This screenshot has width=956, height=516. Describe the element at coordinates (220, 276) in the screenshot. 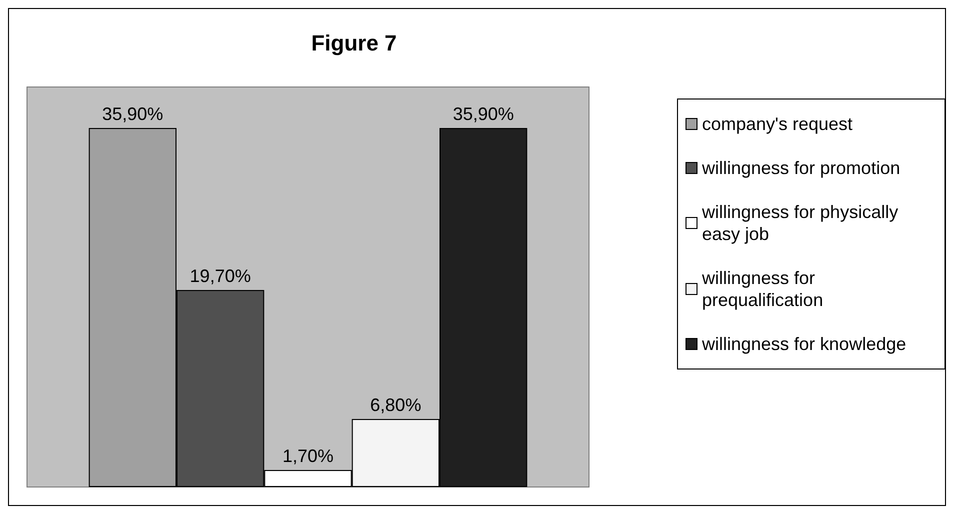

I see `data-label: 19,70%` at that location.